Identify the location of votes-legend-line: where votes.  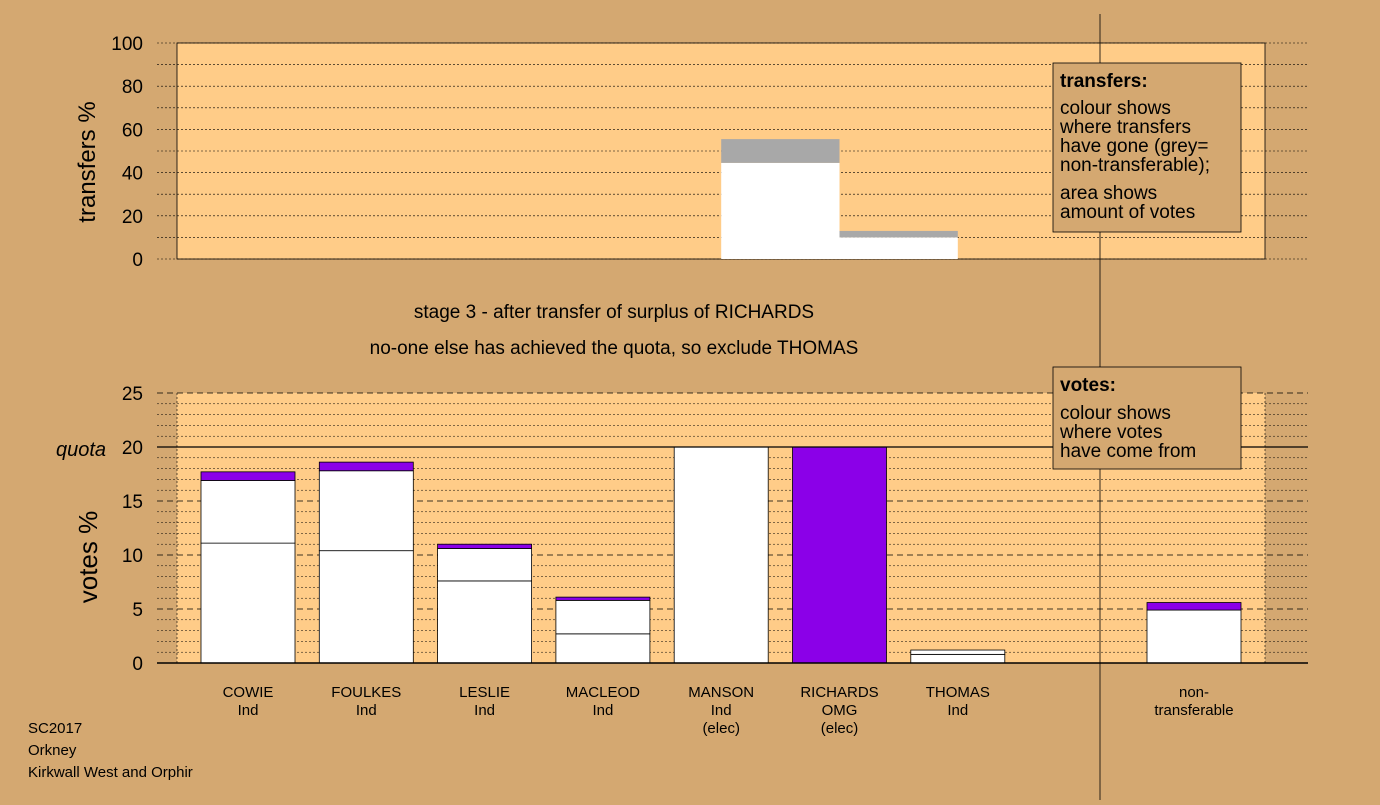
(1110, 432).